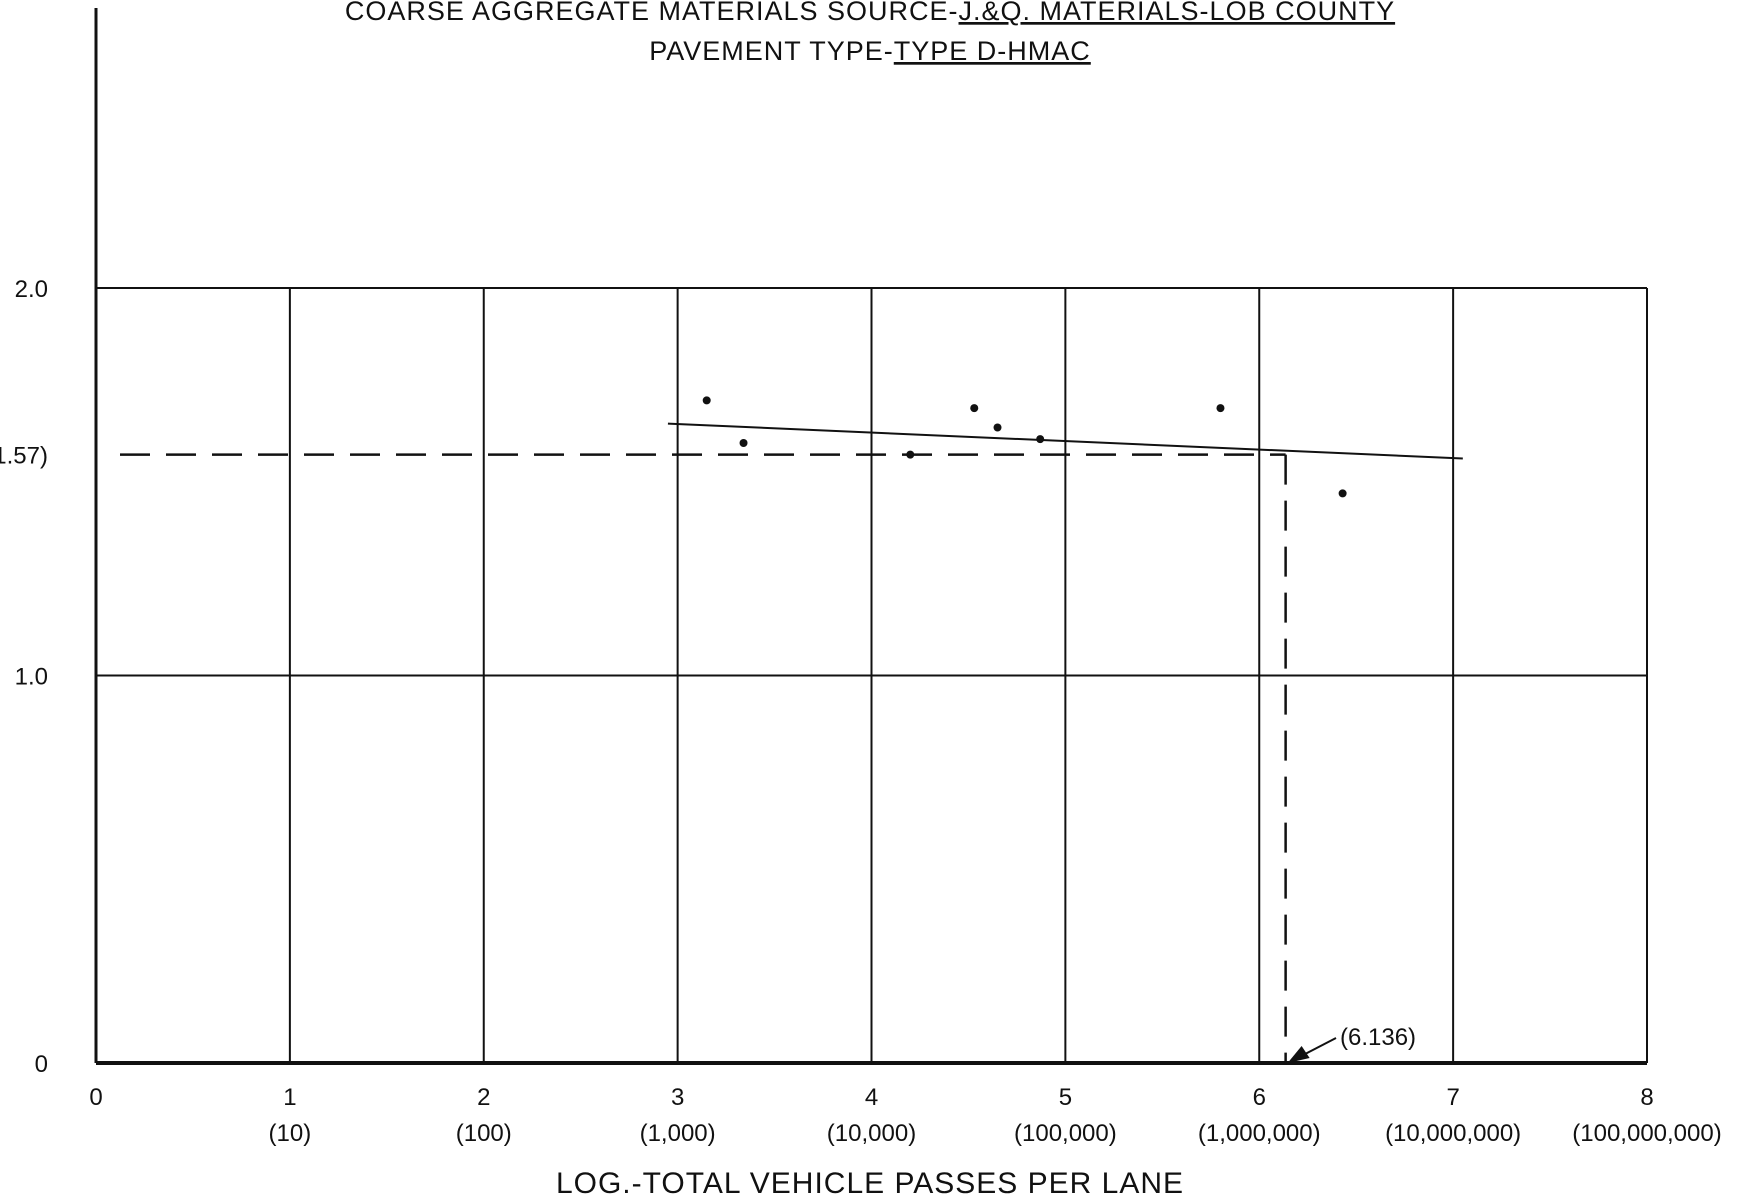 Image resolution: width=1748 pixels, height=1203 pixels. Describe the element at coordinates (1378, 1037) in the screenshot. I see `annotation-label: (6.136)` at that location.